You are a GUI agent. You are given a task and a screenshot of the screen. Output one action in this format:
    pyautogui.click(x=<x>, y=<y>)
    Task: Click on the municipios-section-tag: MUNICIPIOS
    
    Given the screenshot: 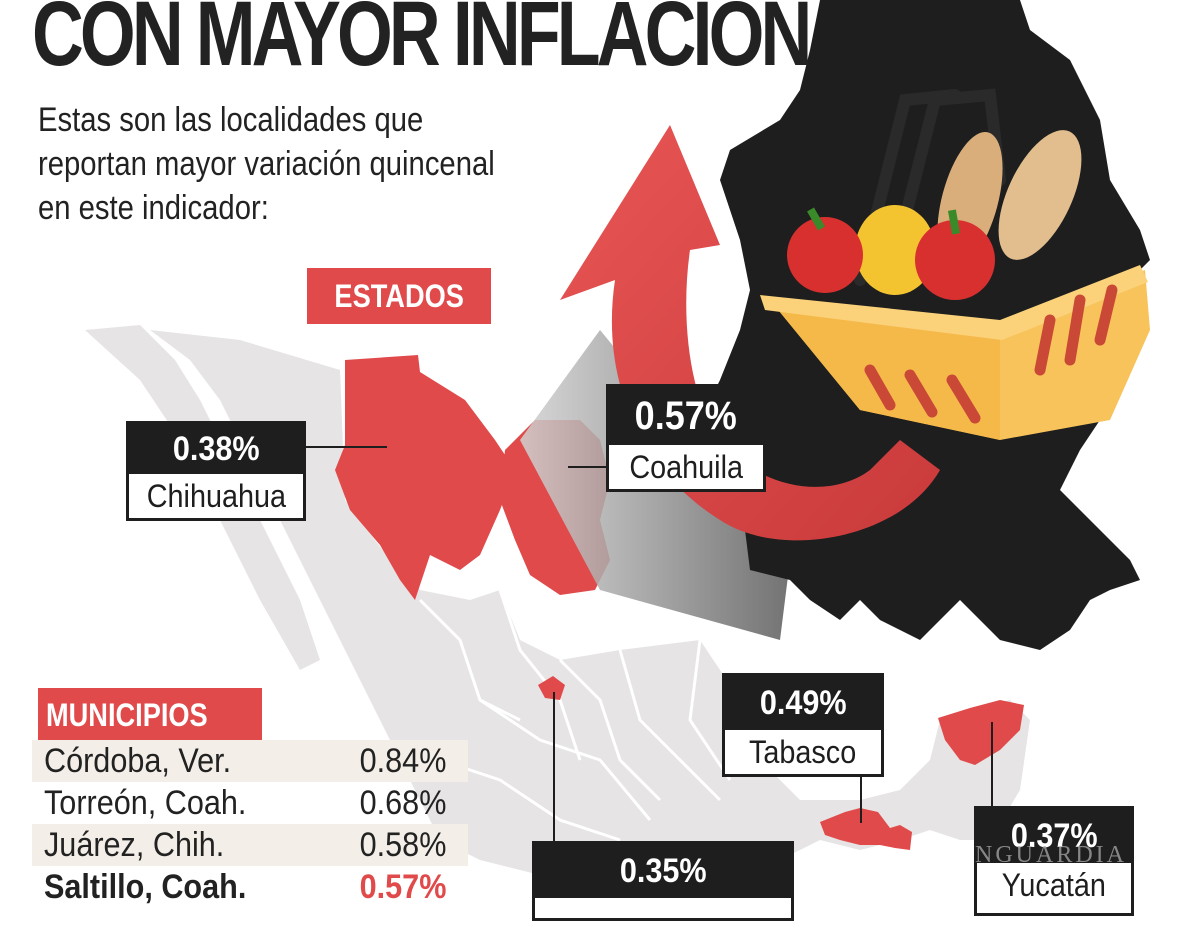 What is the action you would take?
    pyautogui.click(x=150, y=714)
    